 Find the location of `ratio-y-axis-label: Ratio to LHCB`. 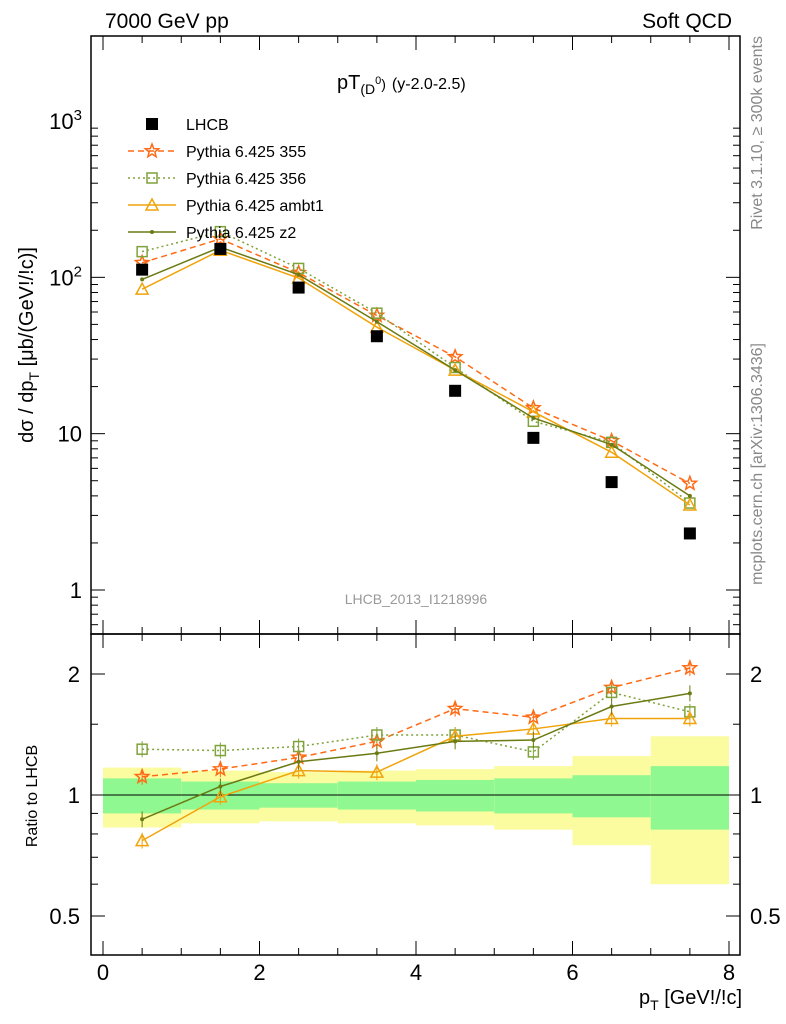

ratio-y-axis-label: Ratio to LHCB is located at coordinates (32, 796).